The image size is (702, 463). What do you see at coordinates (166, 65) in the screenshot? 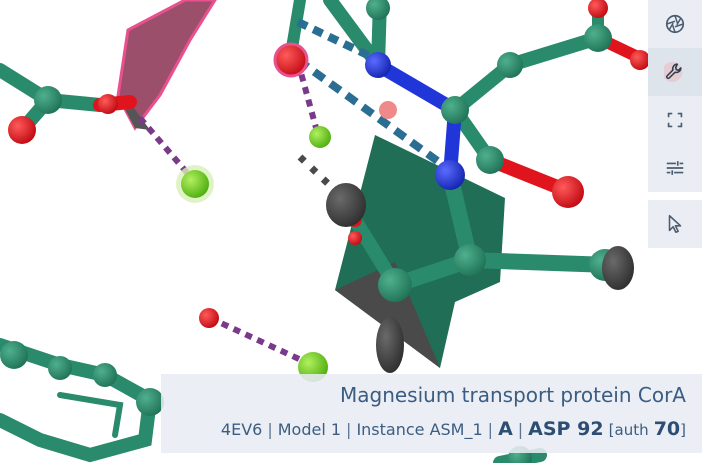
I see `highlighted-strand` at bounding box center [166, 65].